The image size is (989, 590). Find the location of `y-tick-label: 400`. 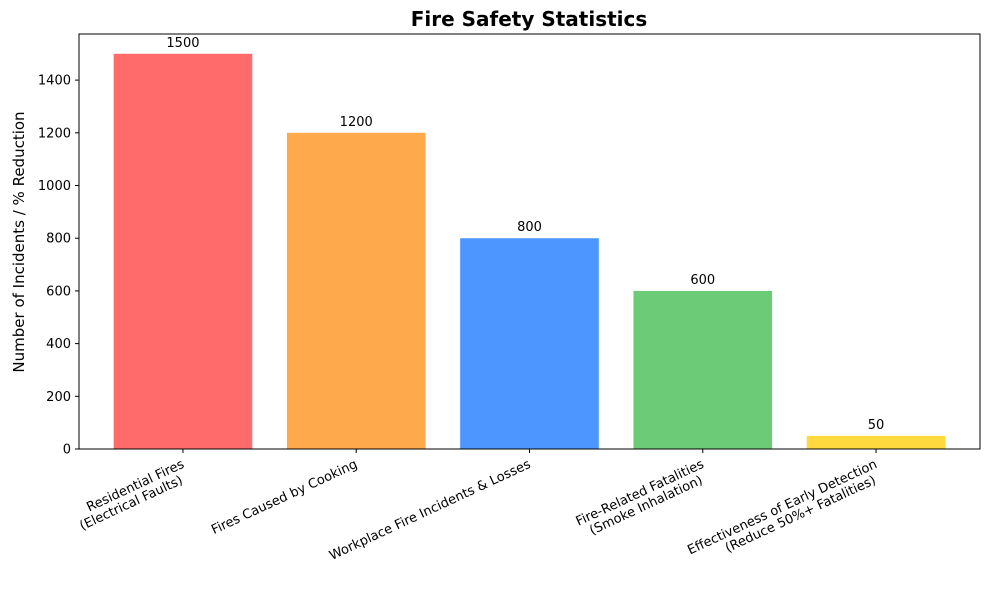

y-tick-label: 400 is located at coordinates (58, 344).